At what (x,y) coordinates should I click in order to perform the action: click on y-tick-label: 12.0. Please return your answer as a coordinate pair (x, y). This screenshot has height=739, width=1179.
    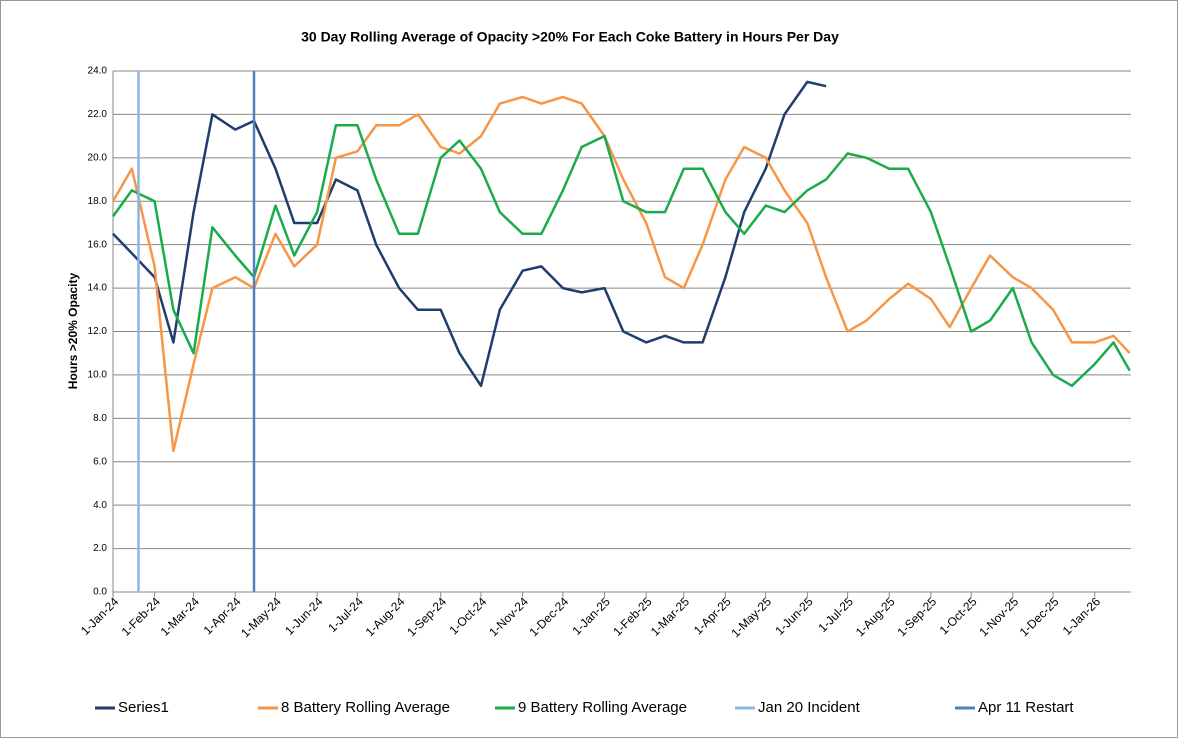
    Looking at the image, I should click on (98, 331).